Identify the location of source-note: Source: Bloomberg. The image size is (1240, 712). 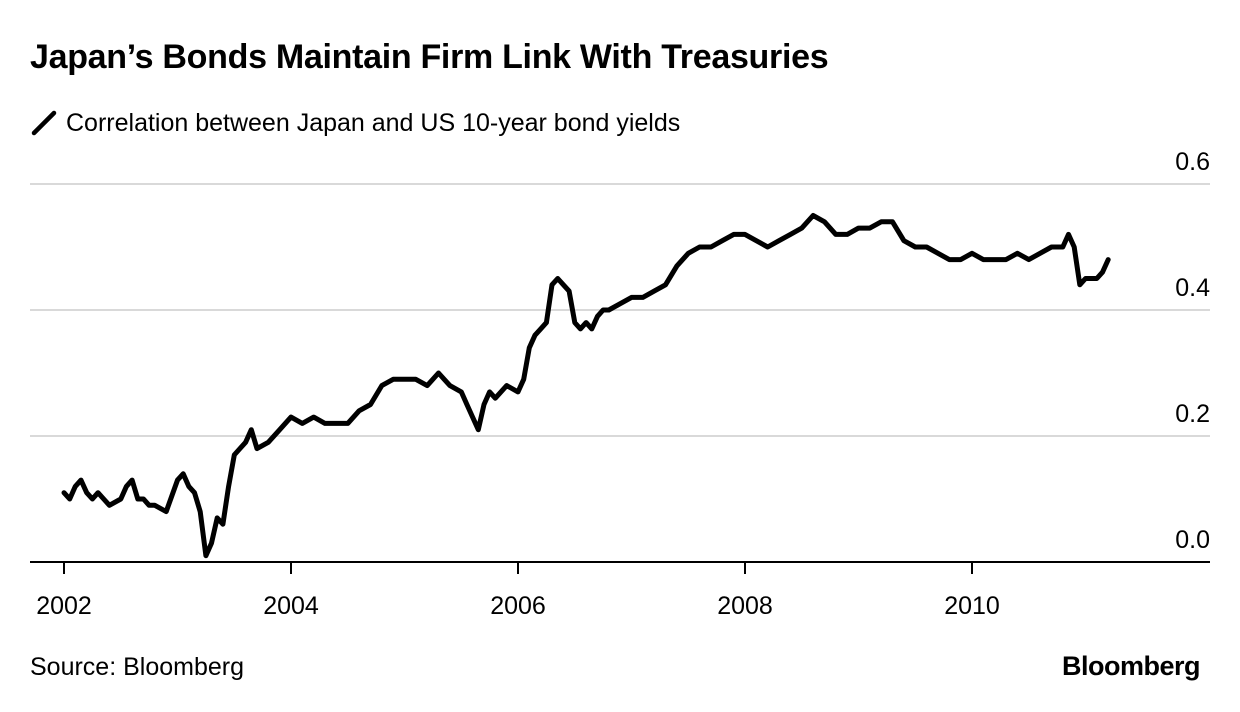
(137, 667).